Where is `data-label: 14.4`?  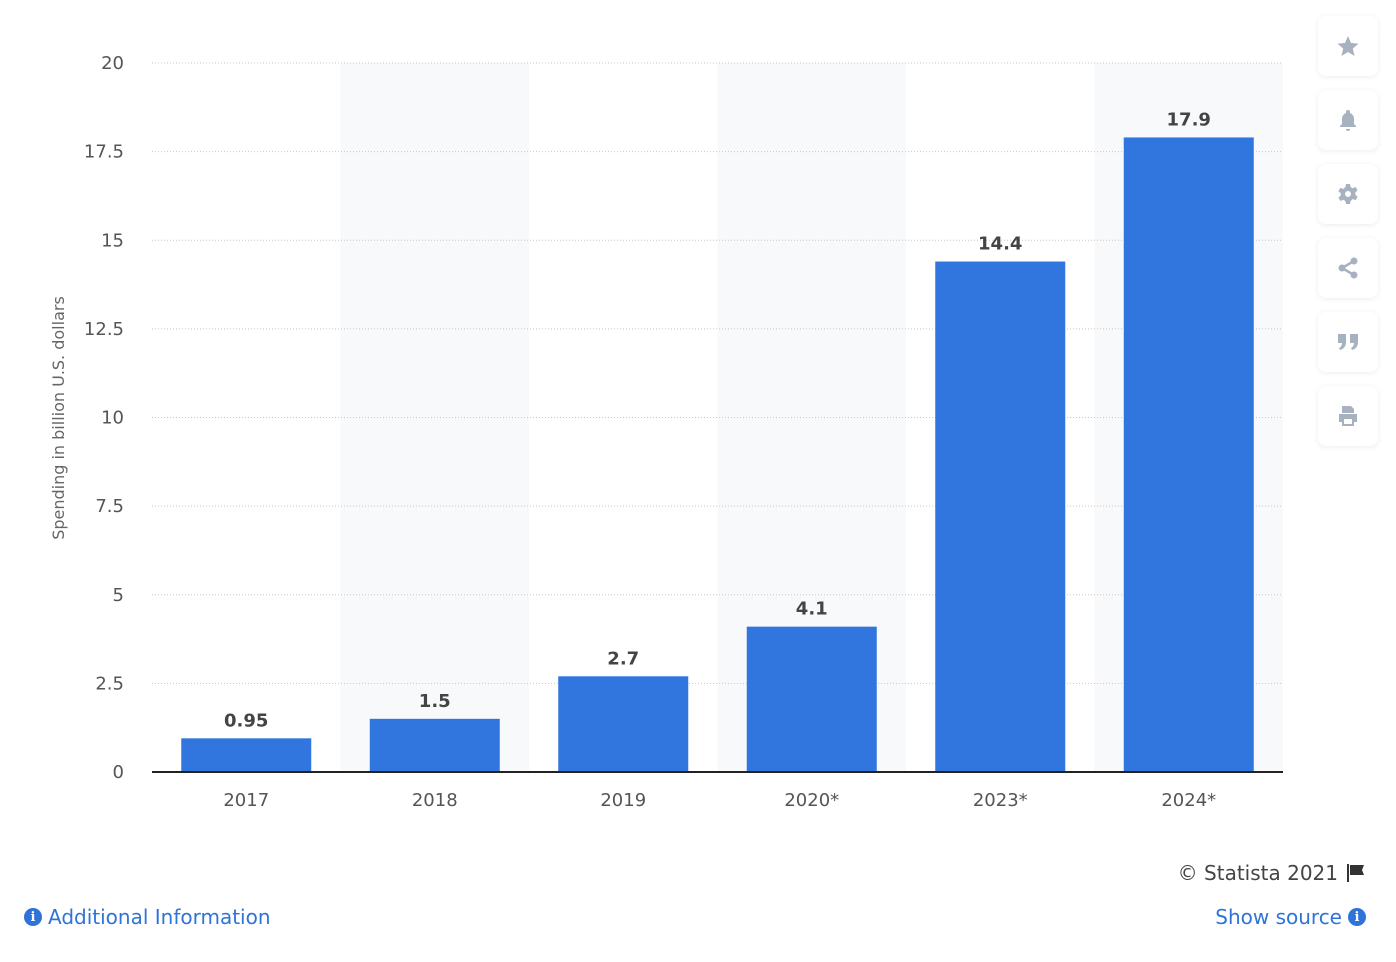 data-label: 14.4 is located at coordinates (1000, 244).